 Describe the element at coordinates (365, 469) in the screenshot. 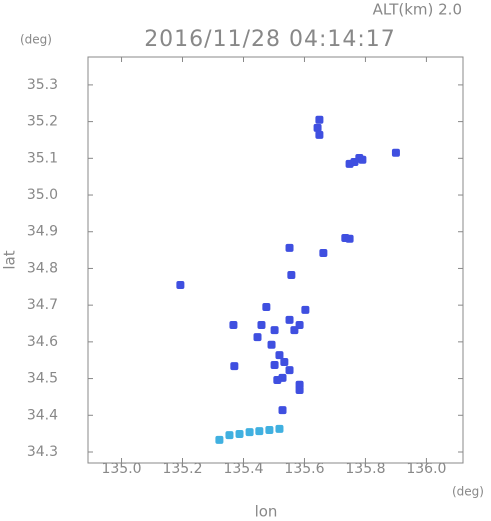

I see `x-tick-label: 135.8` at that location.